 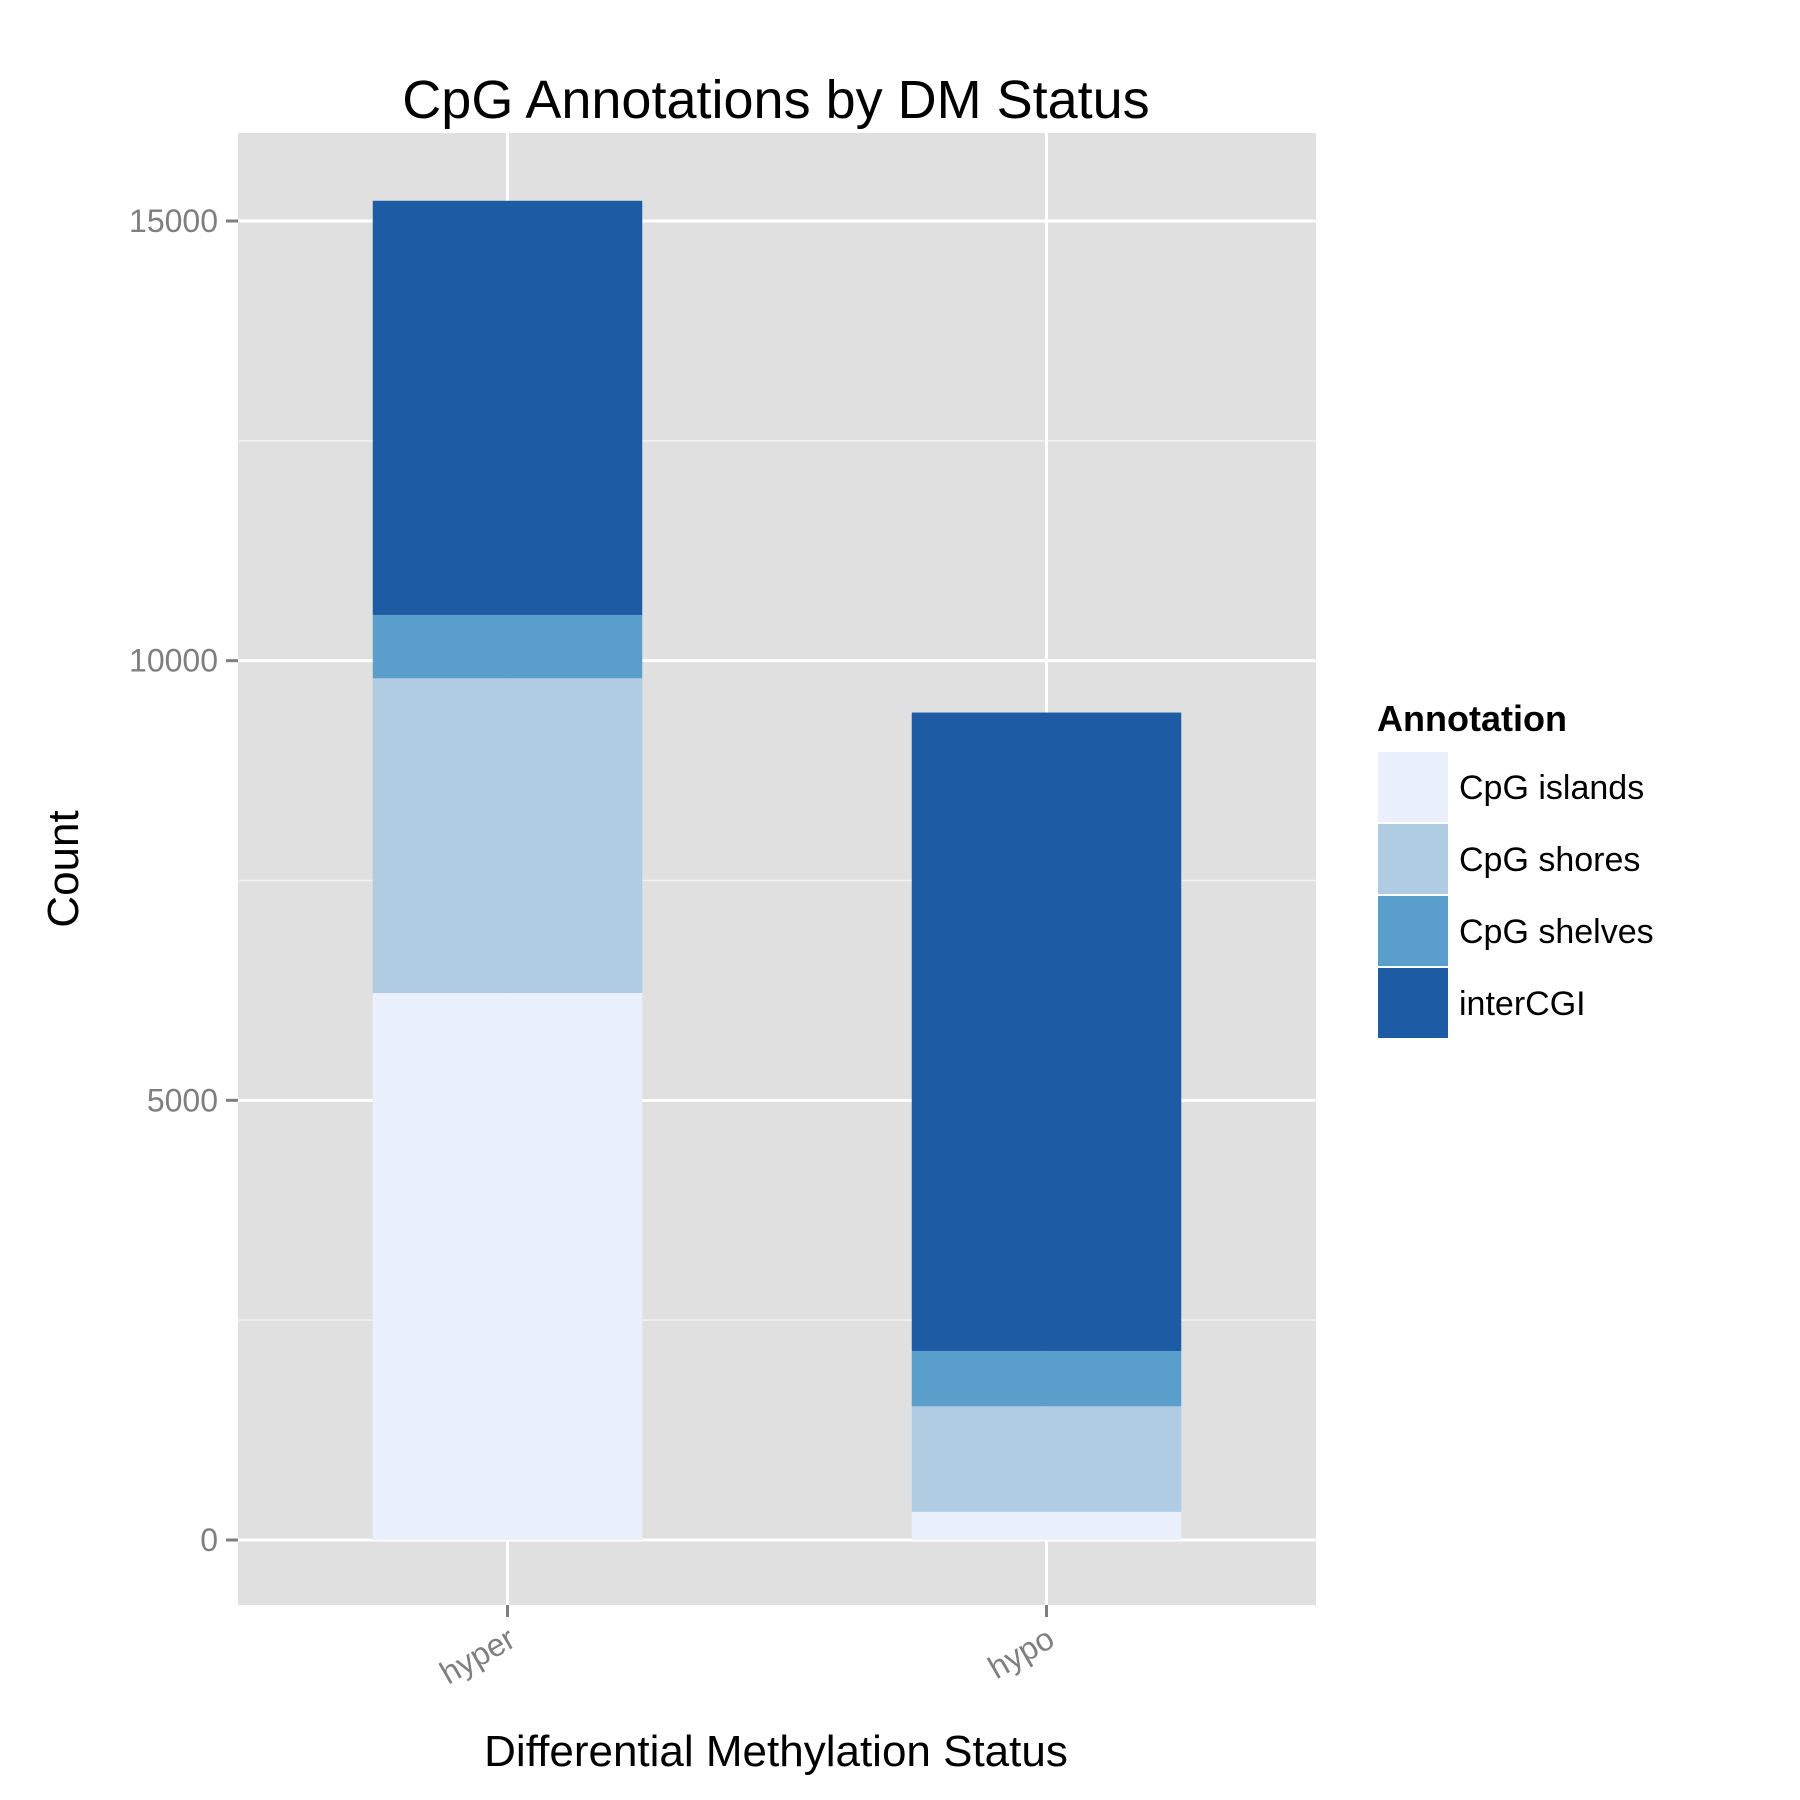 I want to click on y-tick-label: 0, so click(x=209, y=1540).